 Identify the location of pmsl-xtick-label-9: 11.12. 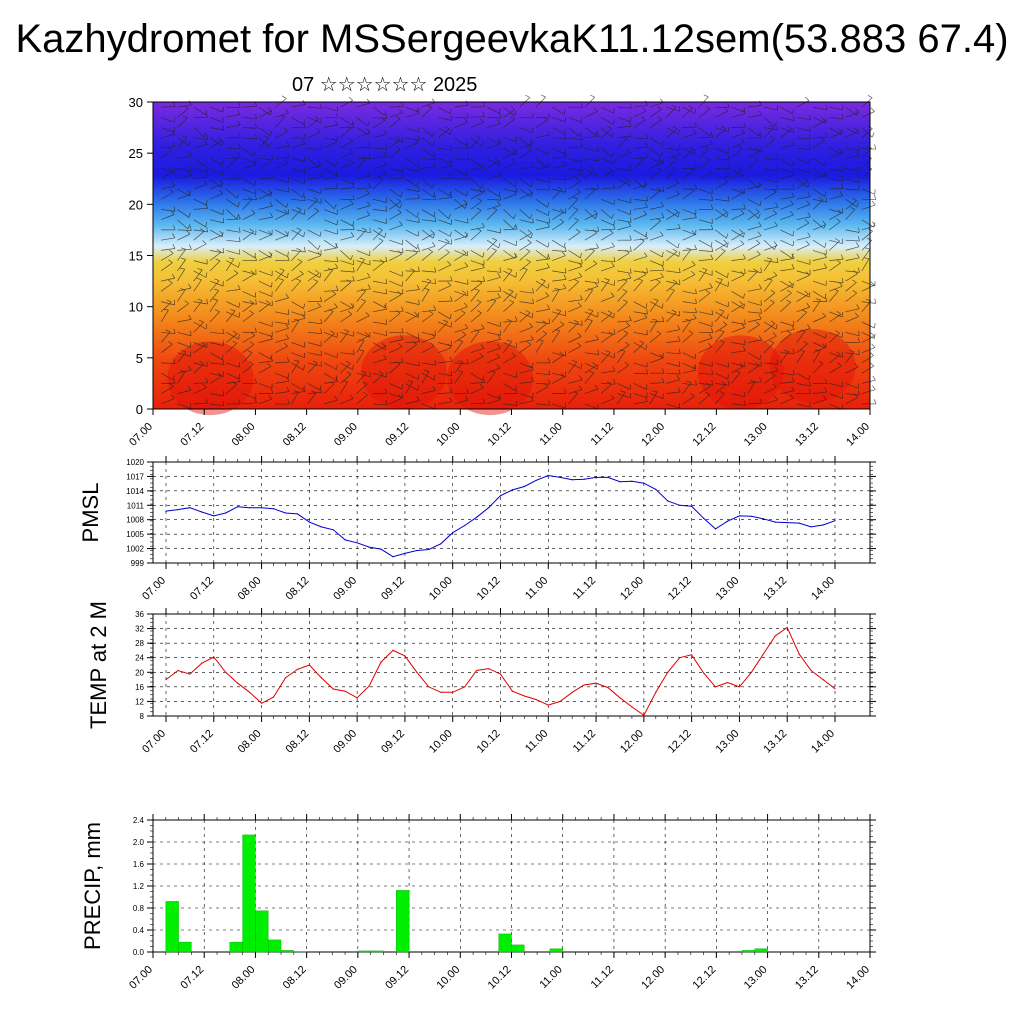
(584, 588).